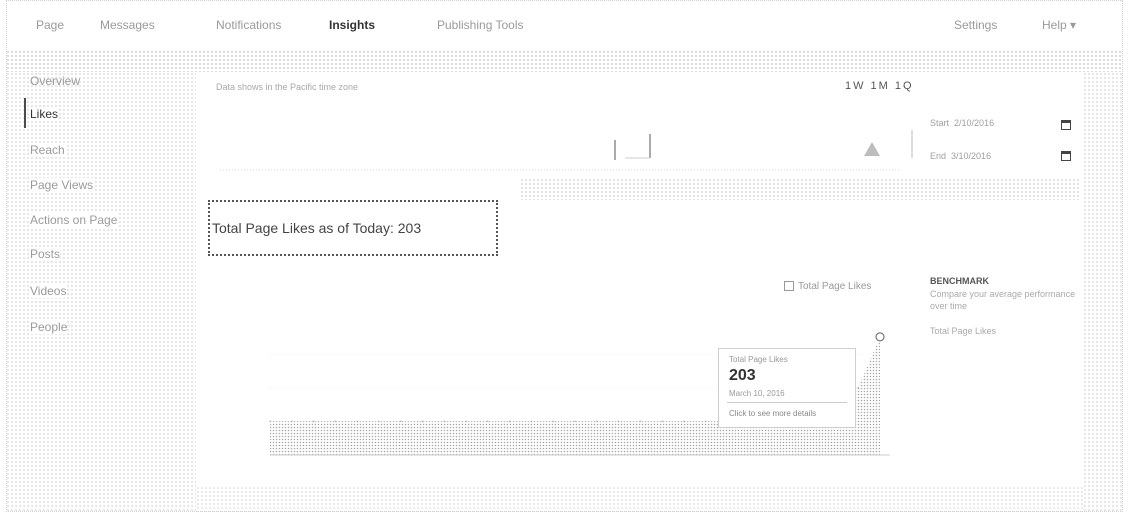 This screenshot has height=518, width=1129. What do you see at coordinates (789, 286) in the screenshot?
I see `legend-checkbox-icon` at bounding box center [789, 286].